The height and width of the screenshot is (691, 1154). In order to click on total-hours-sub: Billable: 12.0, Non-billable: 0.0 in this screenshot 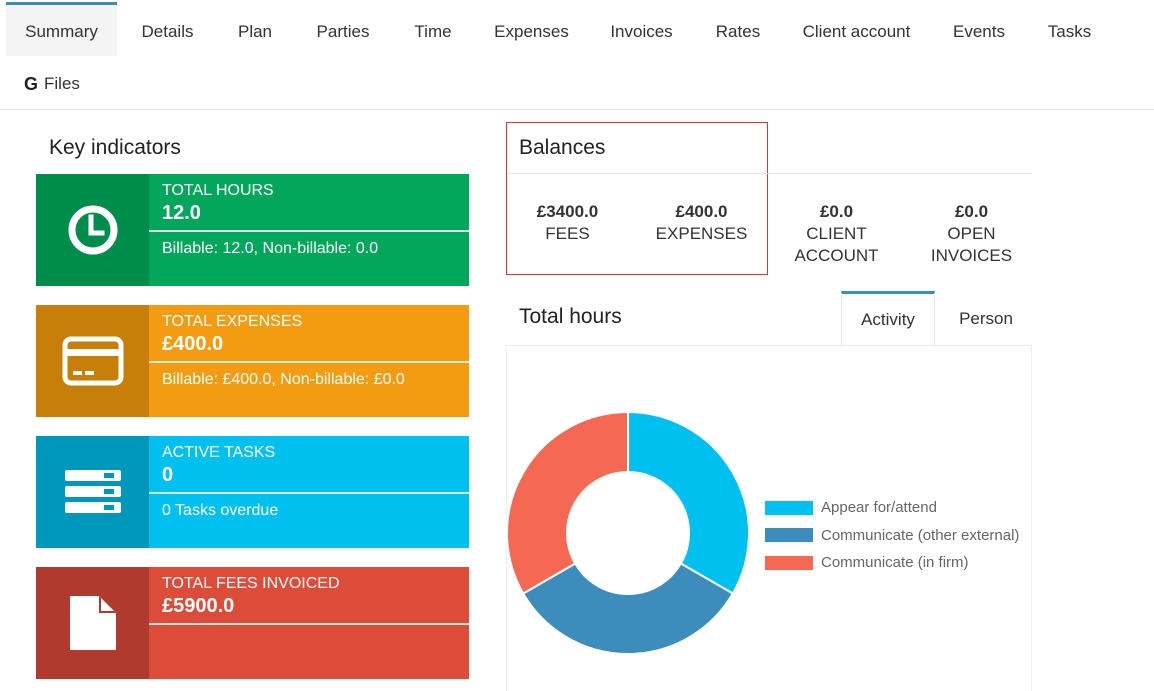, I will do `click(270, 248)`.